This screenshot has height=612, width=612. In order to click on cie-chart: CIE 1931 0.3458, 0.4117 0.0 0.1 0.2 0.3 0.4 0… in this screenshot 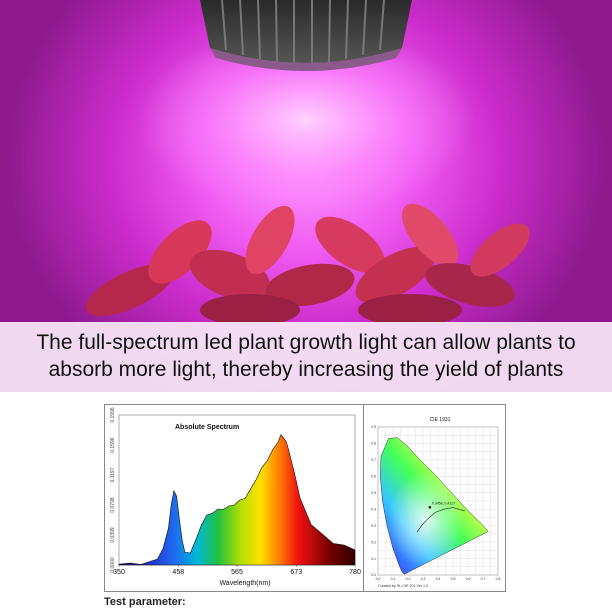, I will do `click(432, 498)`.